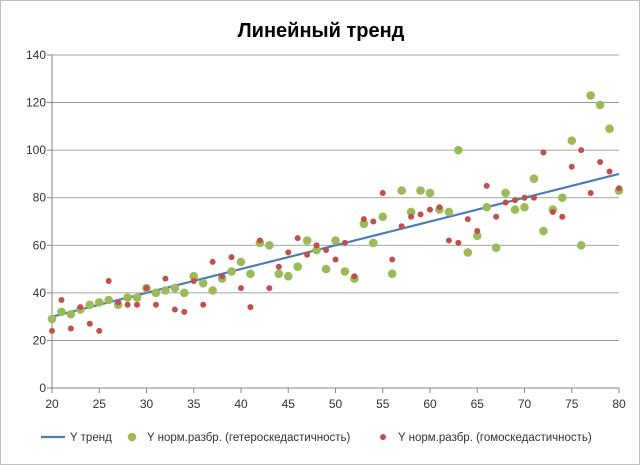 This screenshot has width=640, height=465. I want to click on x-tick-label: 65, so click(478, 404).